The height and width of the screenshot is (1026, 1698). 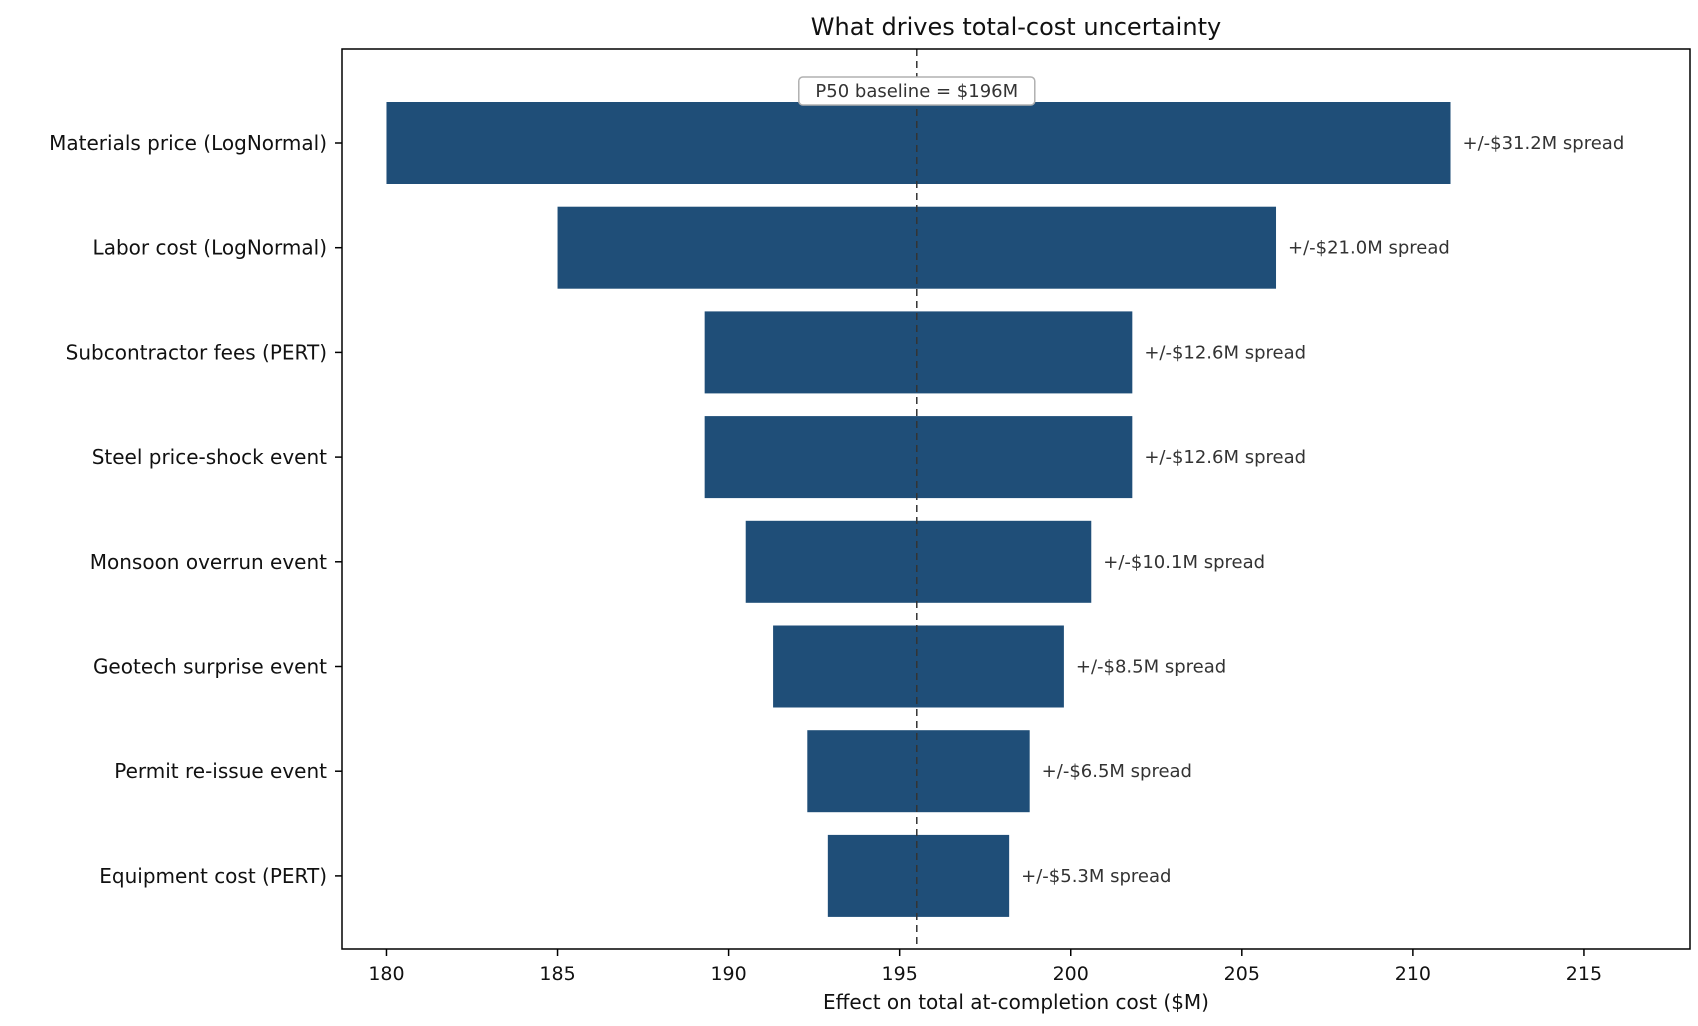 What do you see at coordinates (1016, 1002) in the screenshot?
I see `x-axis-label: Effect on total at-completion cost ($M)` at bounding box center [1016, 1002].